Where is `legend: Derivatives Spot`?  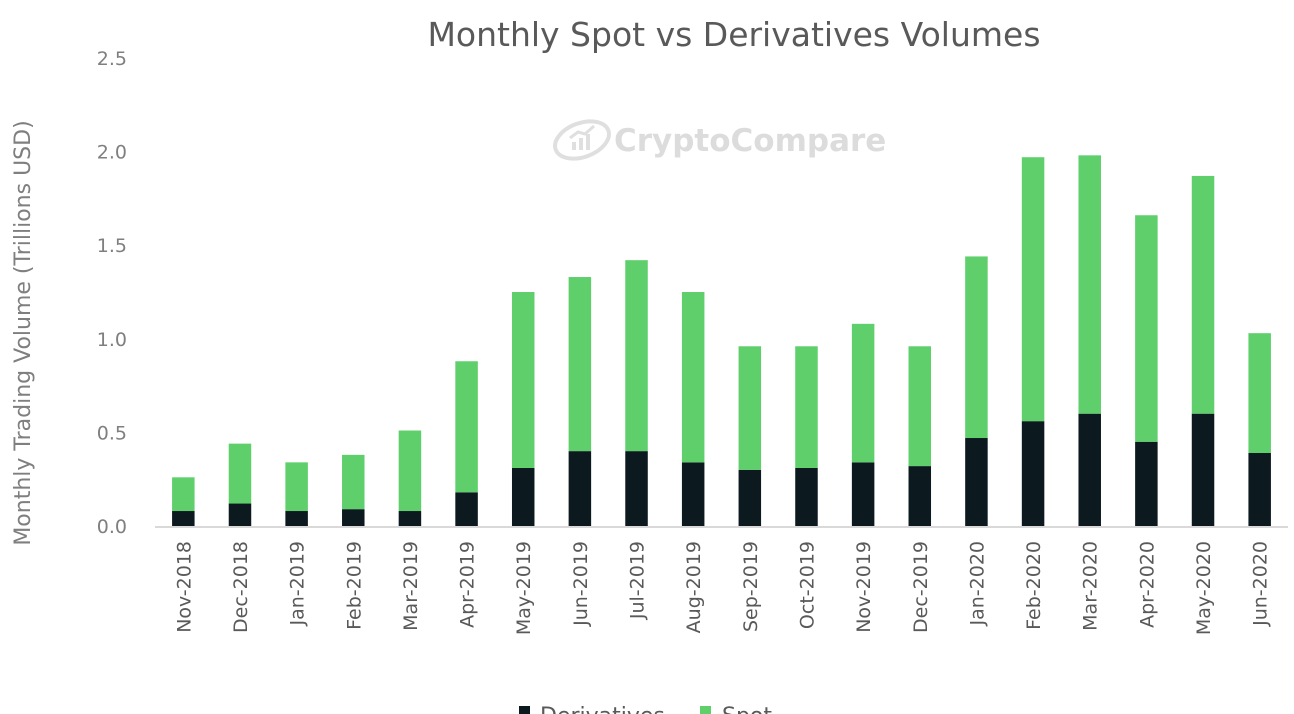
legend: Derivatives Spot is located at coordinates (645, 709).